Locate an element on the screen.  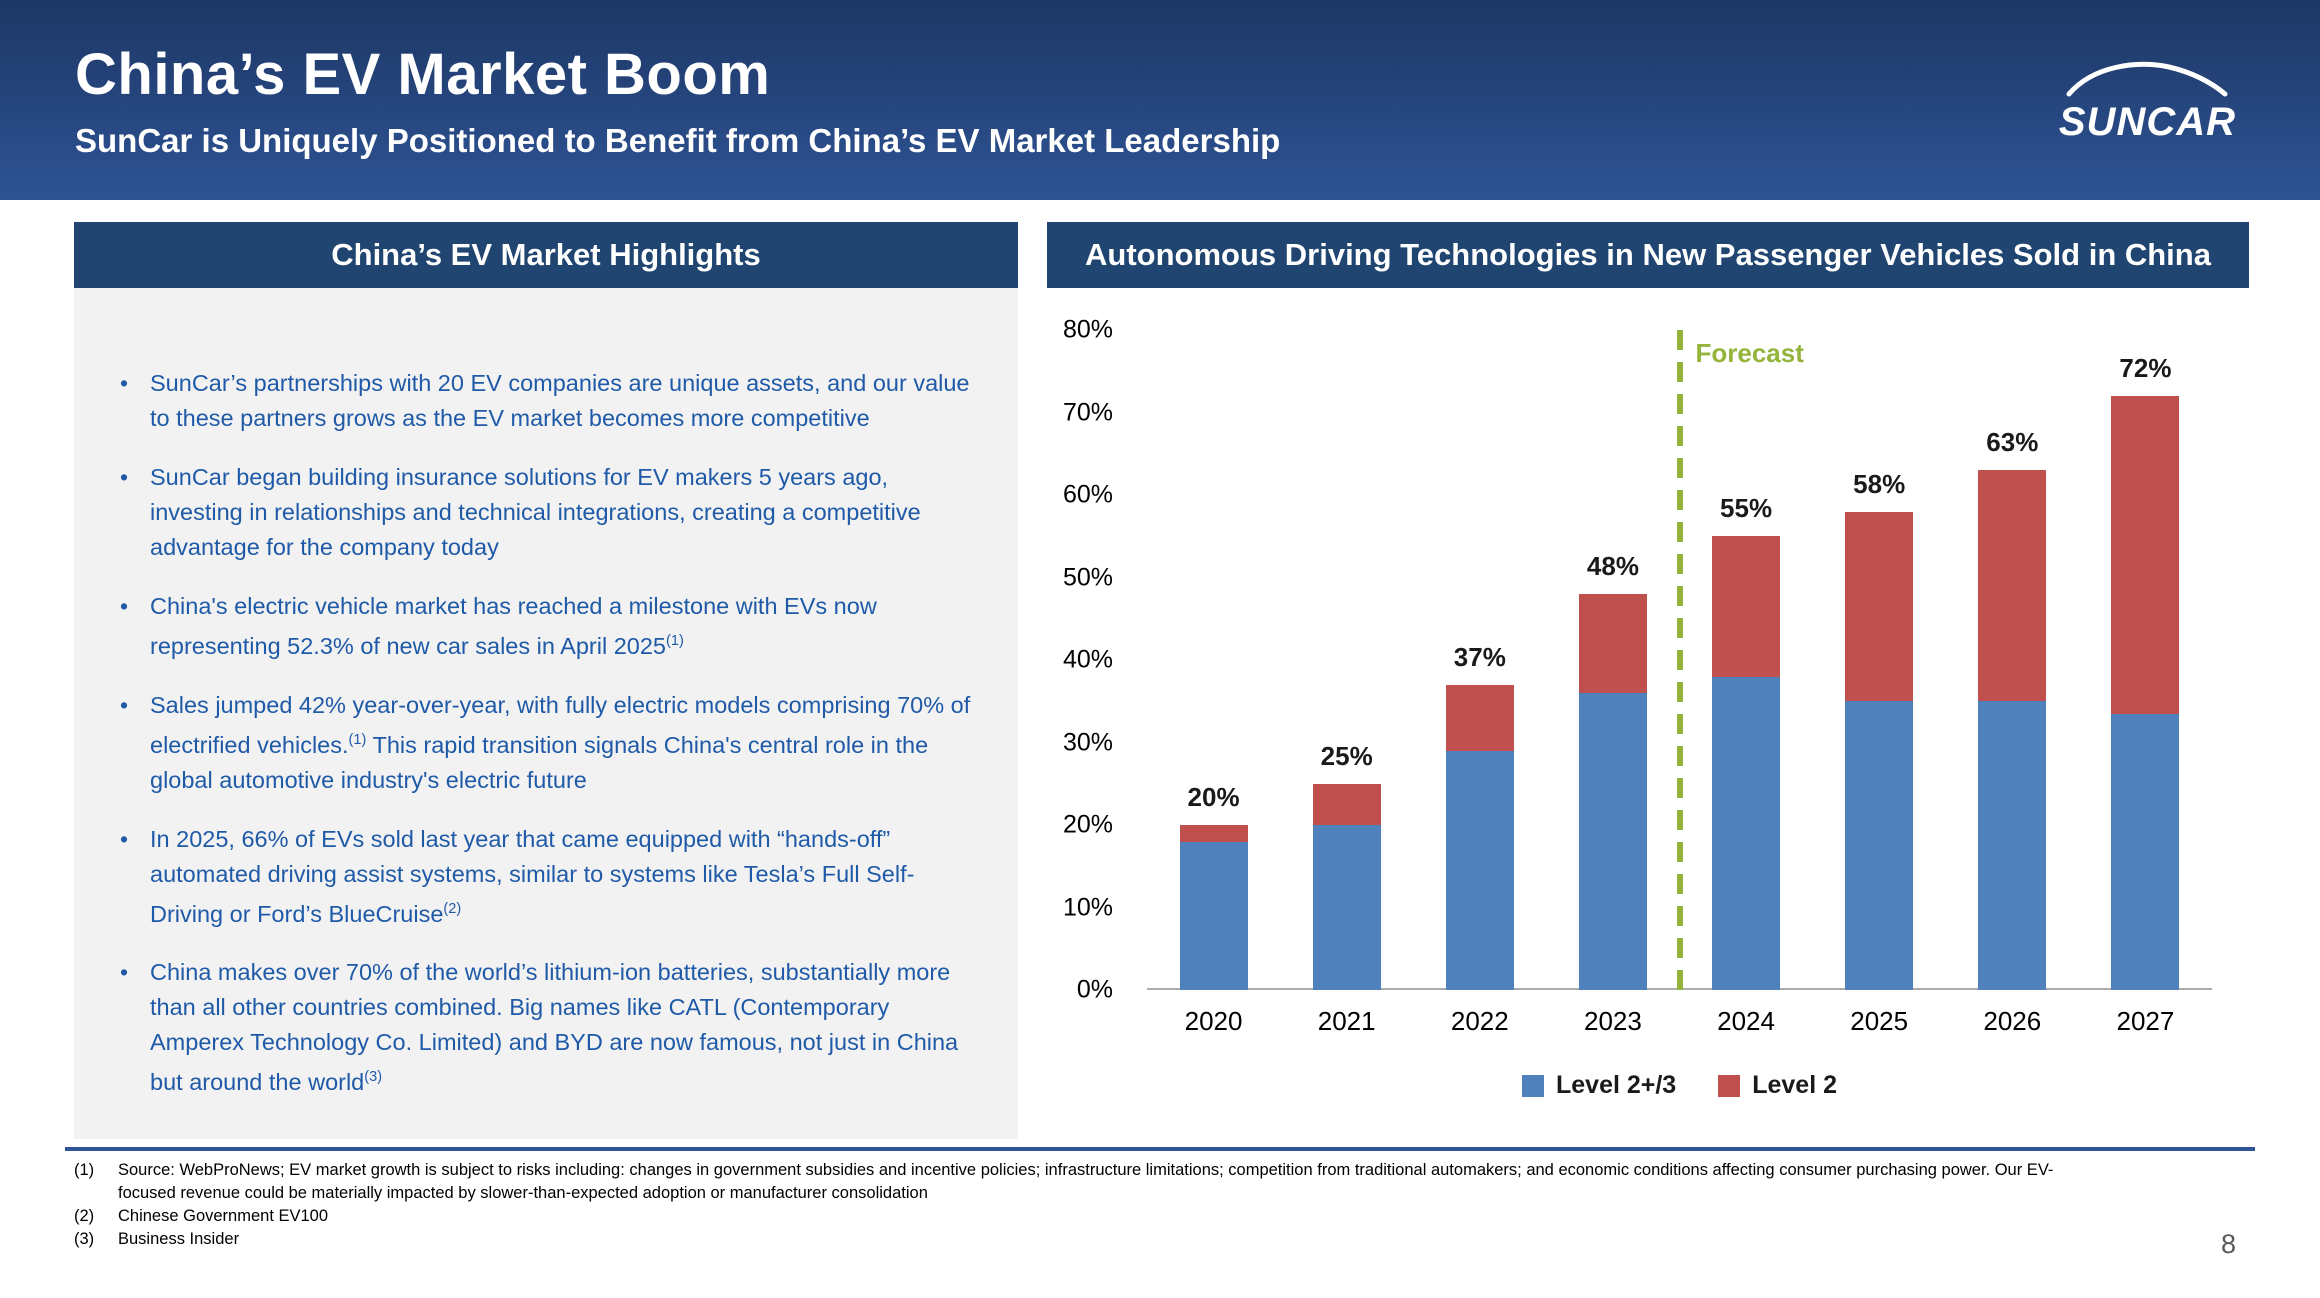
chart-column: 48% is located at coordinates (1612, 660).